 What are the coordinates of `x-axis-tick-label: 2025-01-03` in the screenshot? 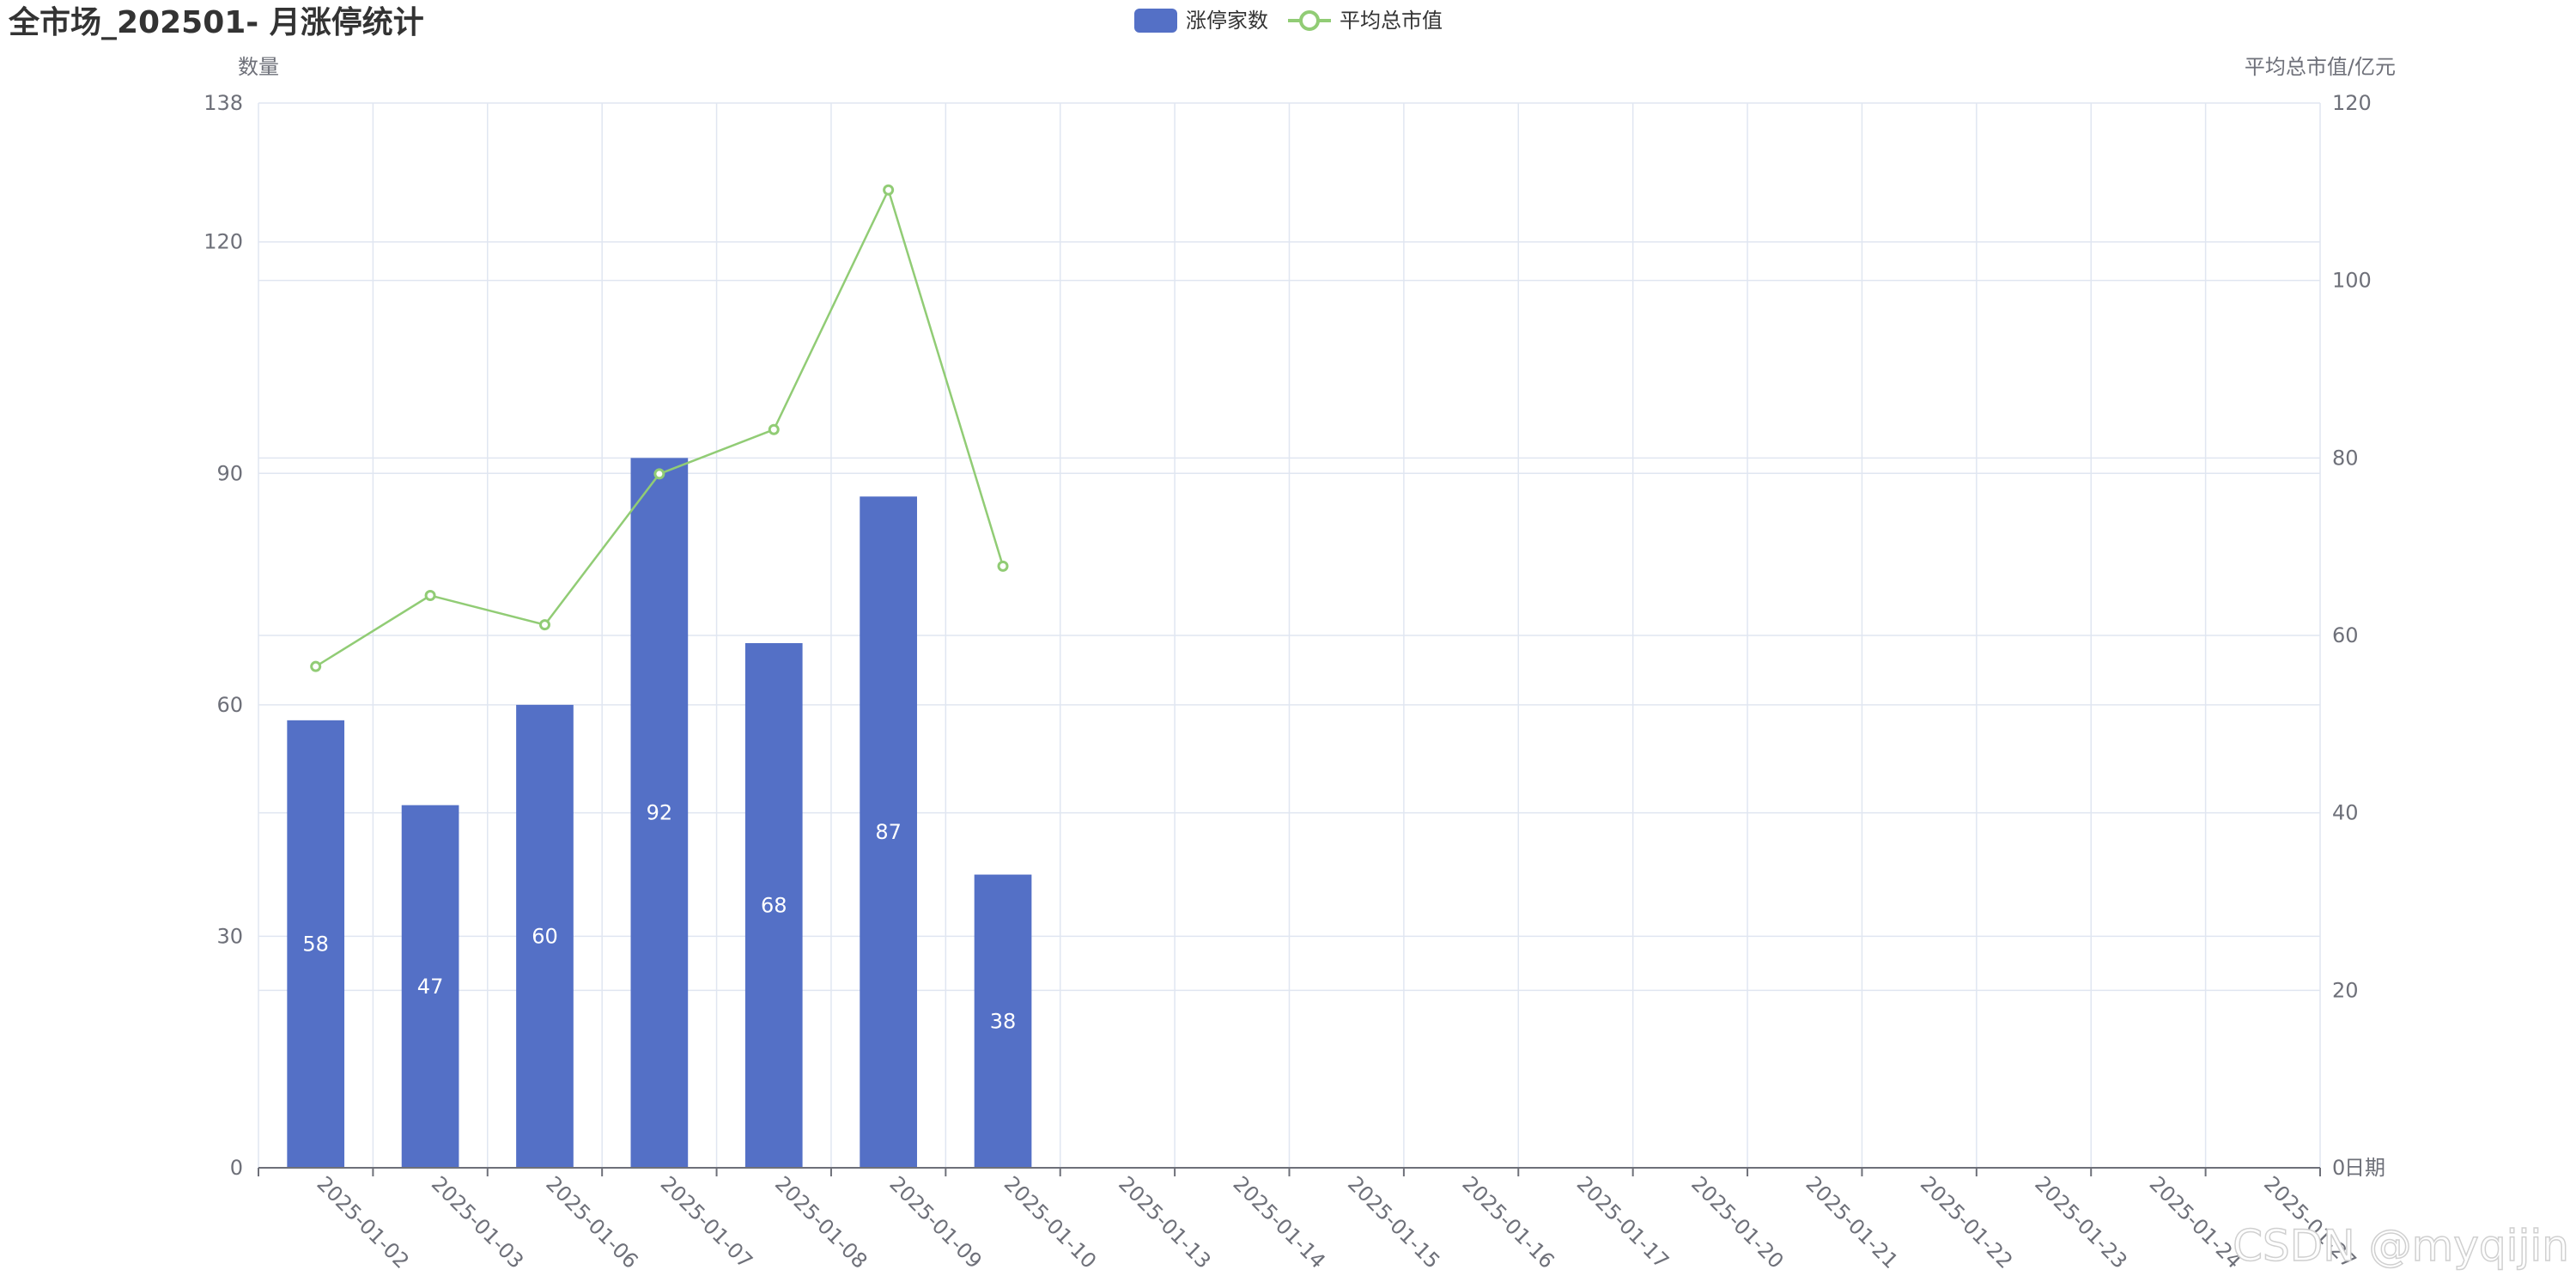 It's located at (477, 1222).